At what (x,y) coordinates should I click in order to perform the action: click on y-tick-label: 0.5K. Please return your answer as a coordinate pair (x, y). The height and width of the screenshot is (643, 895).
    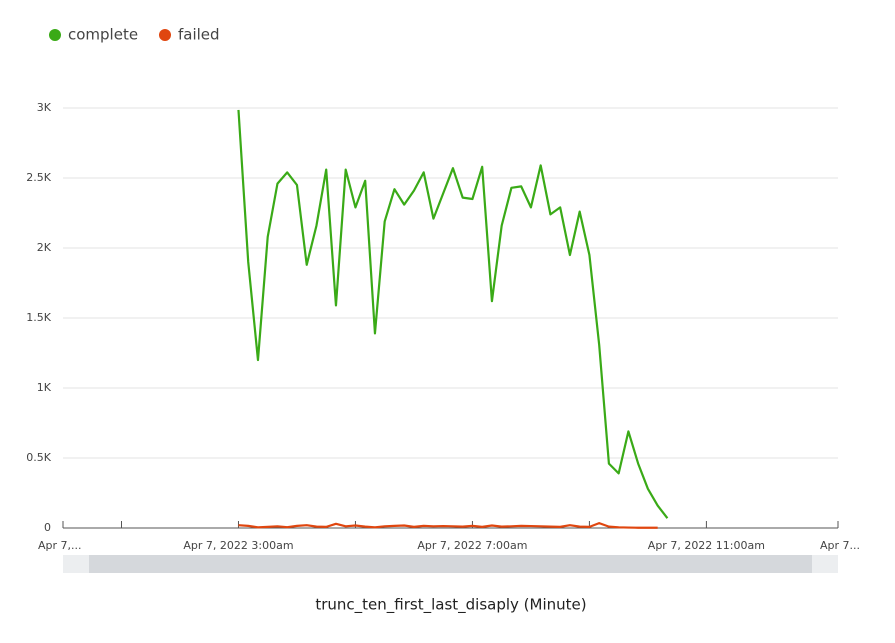
    Looking at the image, I should click on (38, 457).